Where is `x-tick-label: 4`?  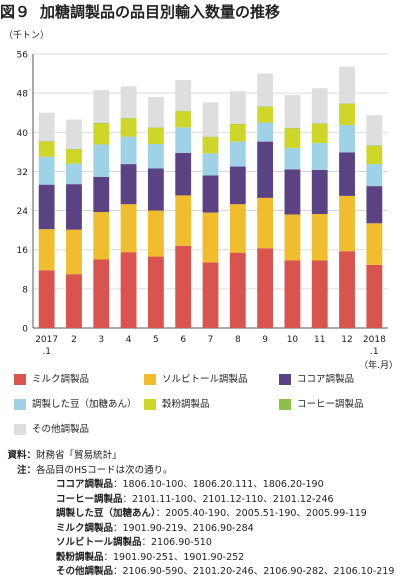 x-tick-label: 4 is located at coordinates (129, 340).